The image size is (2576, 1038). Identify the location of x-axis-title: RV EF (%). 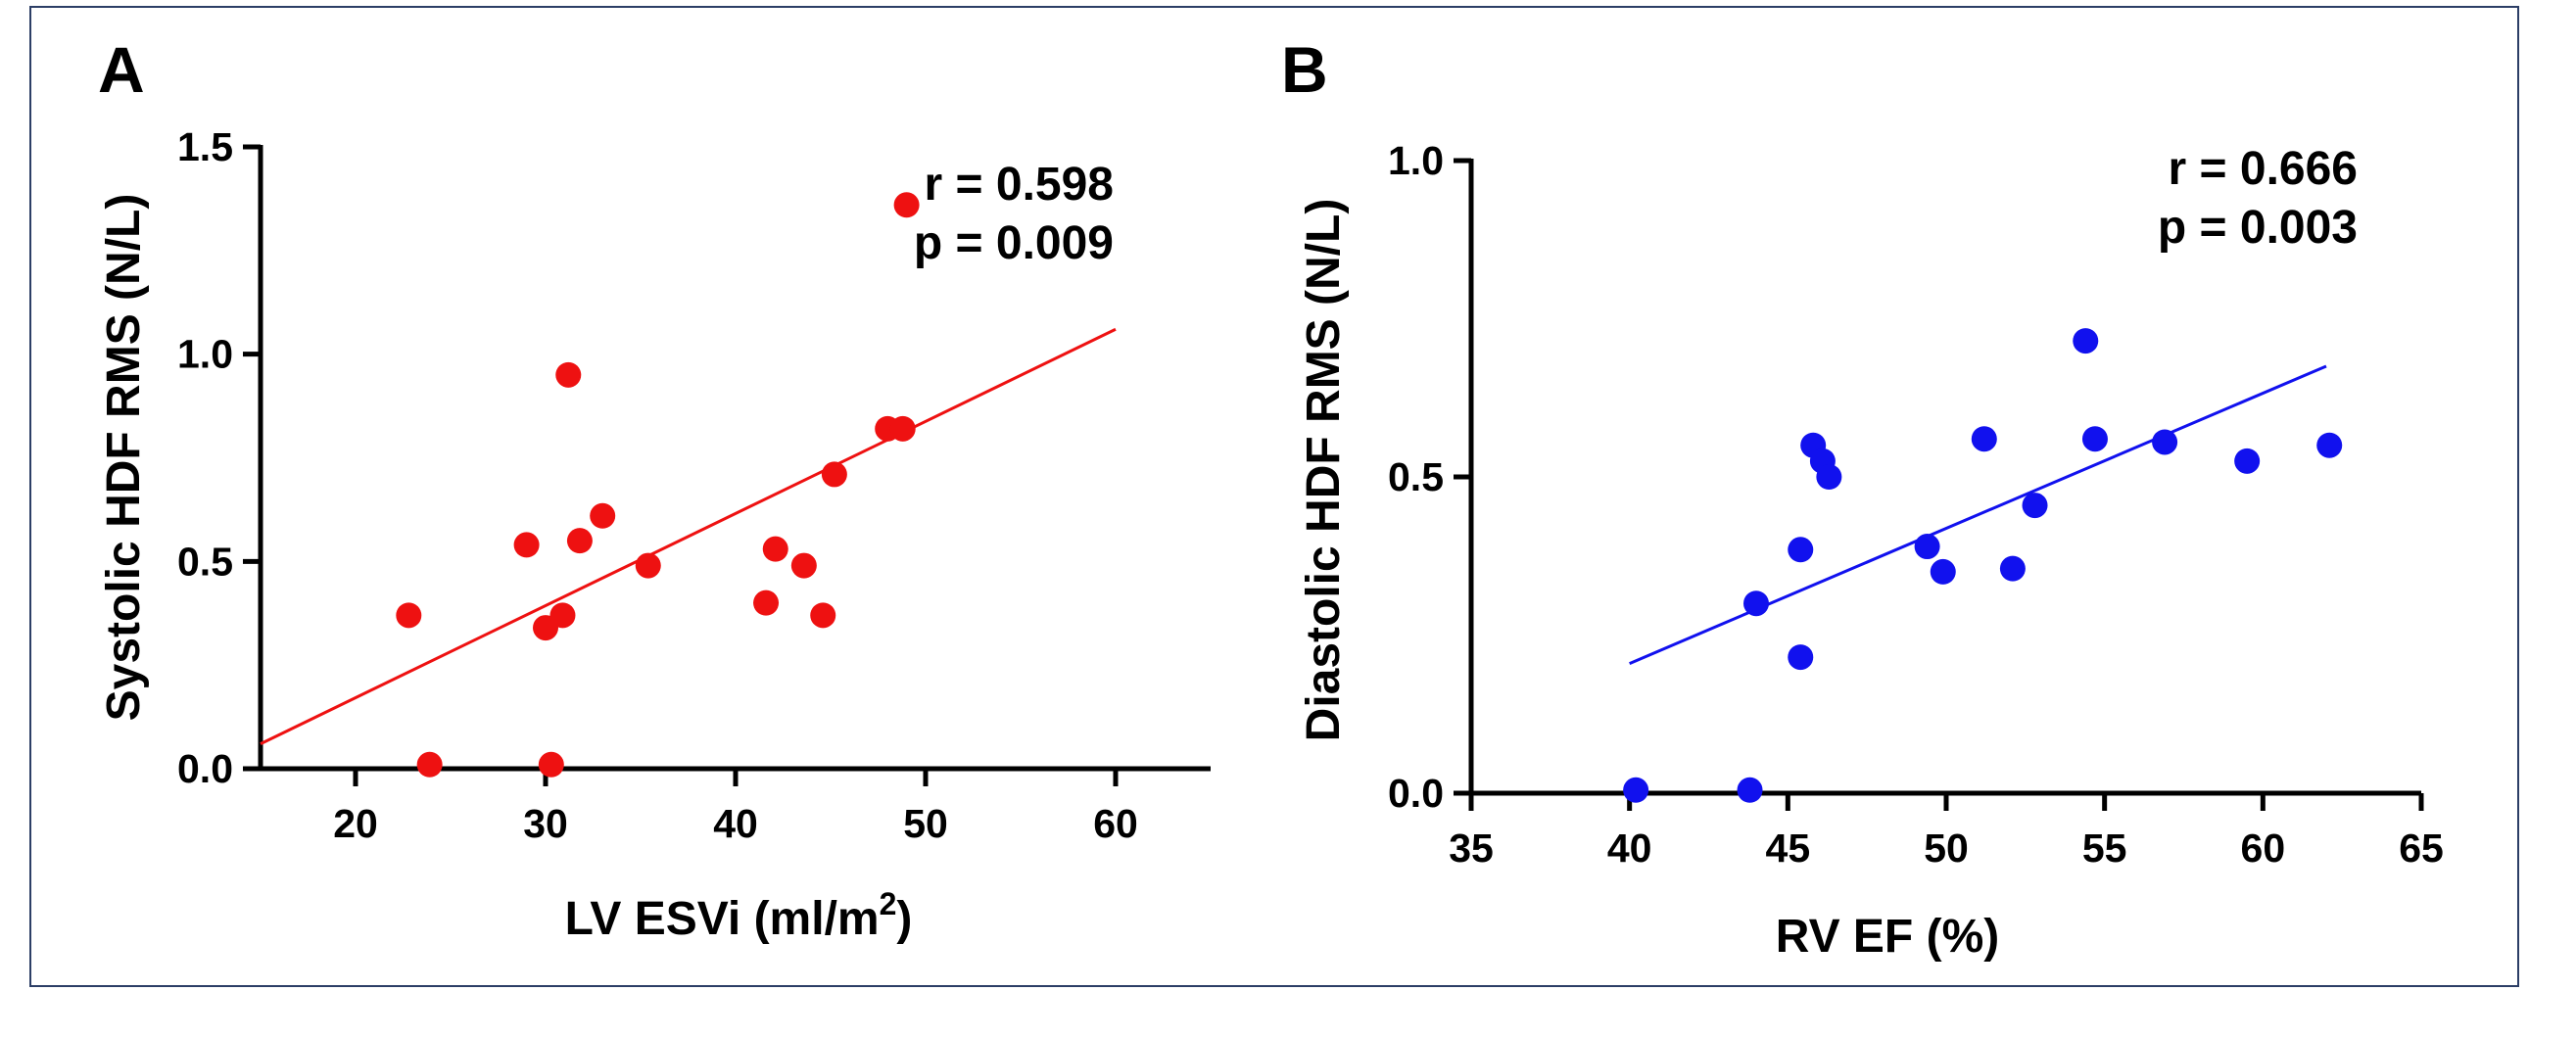
(1887, 937).